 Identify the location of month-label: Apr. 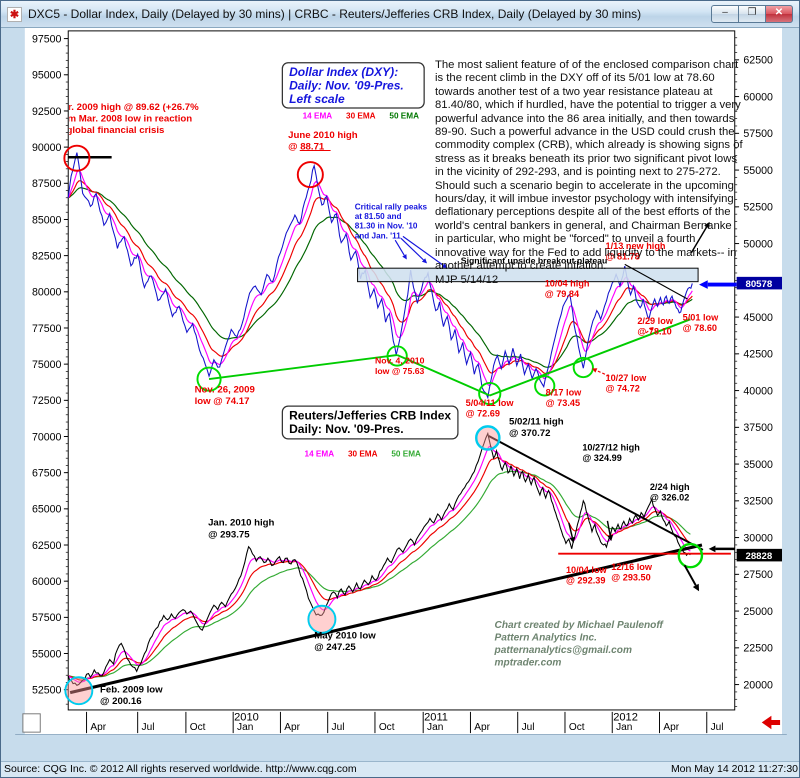
(292, 727).